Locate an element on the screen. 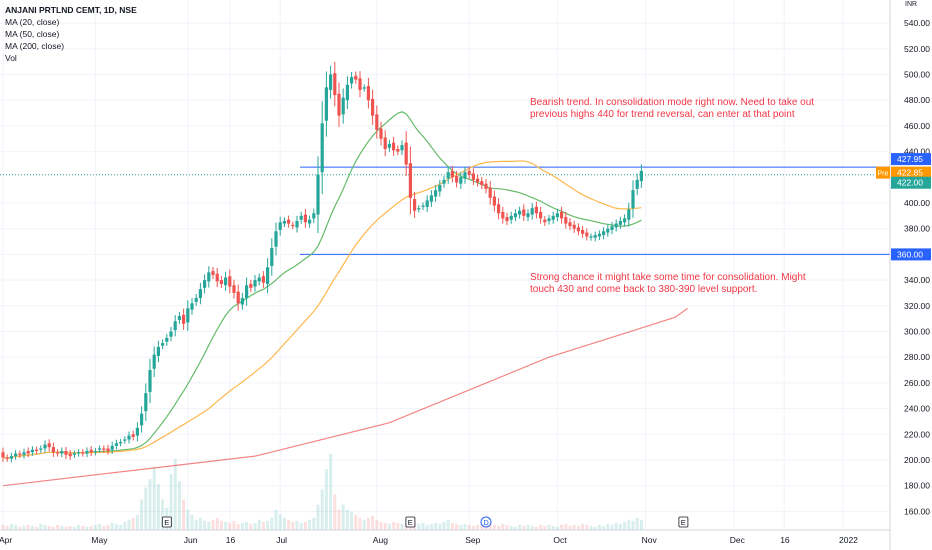 The width and height of the screenshot is (932, 550). price-tick-label: 520.00 is located at coordinates (917, 49).